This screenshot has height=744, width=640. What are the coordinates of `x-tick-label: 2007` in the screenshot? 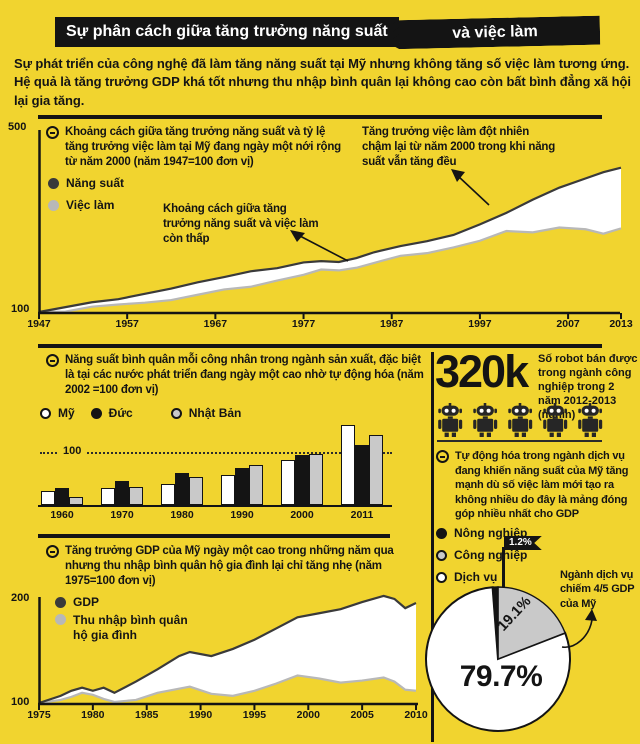 It's located at (568, 324).